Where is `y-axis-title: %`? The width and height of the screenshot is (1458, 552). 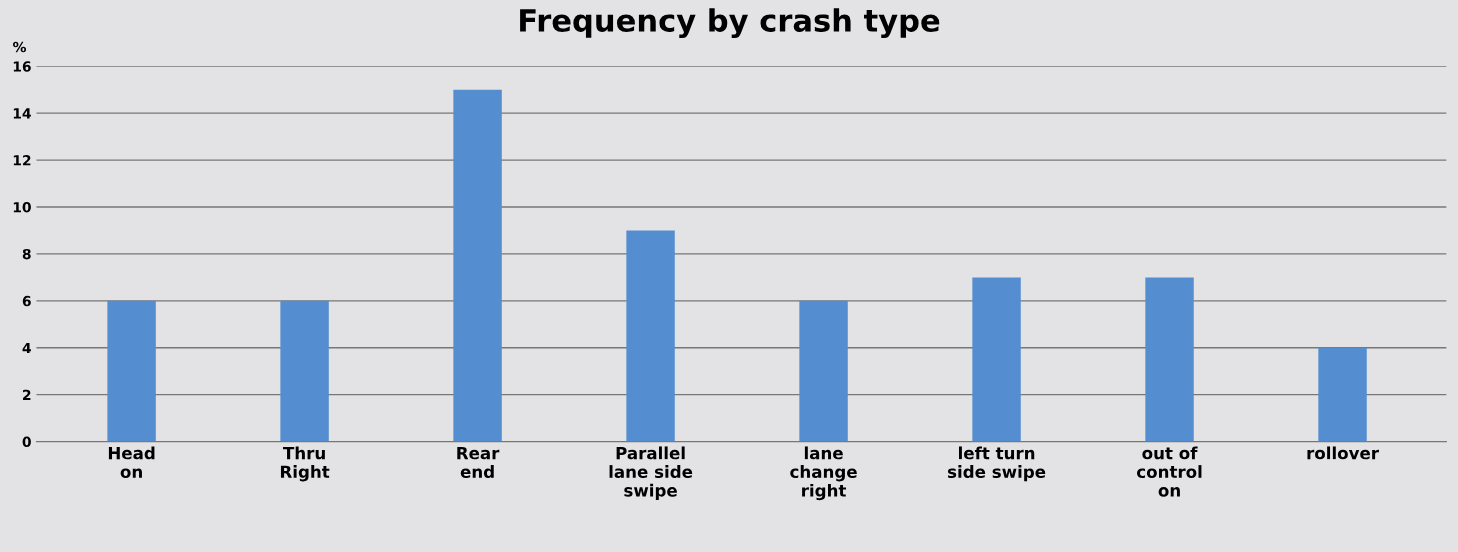
y-axis-title: % is located at coordinates (20, 47).